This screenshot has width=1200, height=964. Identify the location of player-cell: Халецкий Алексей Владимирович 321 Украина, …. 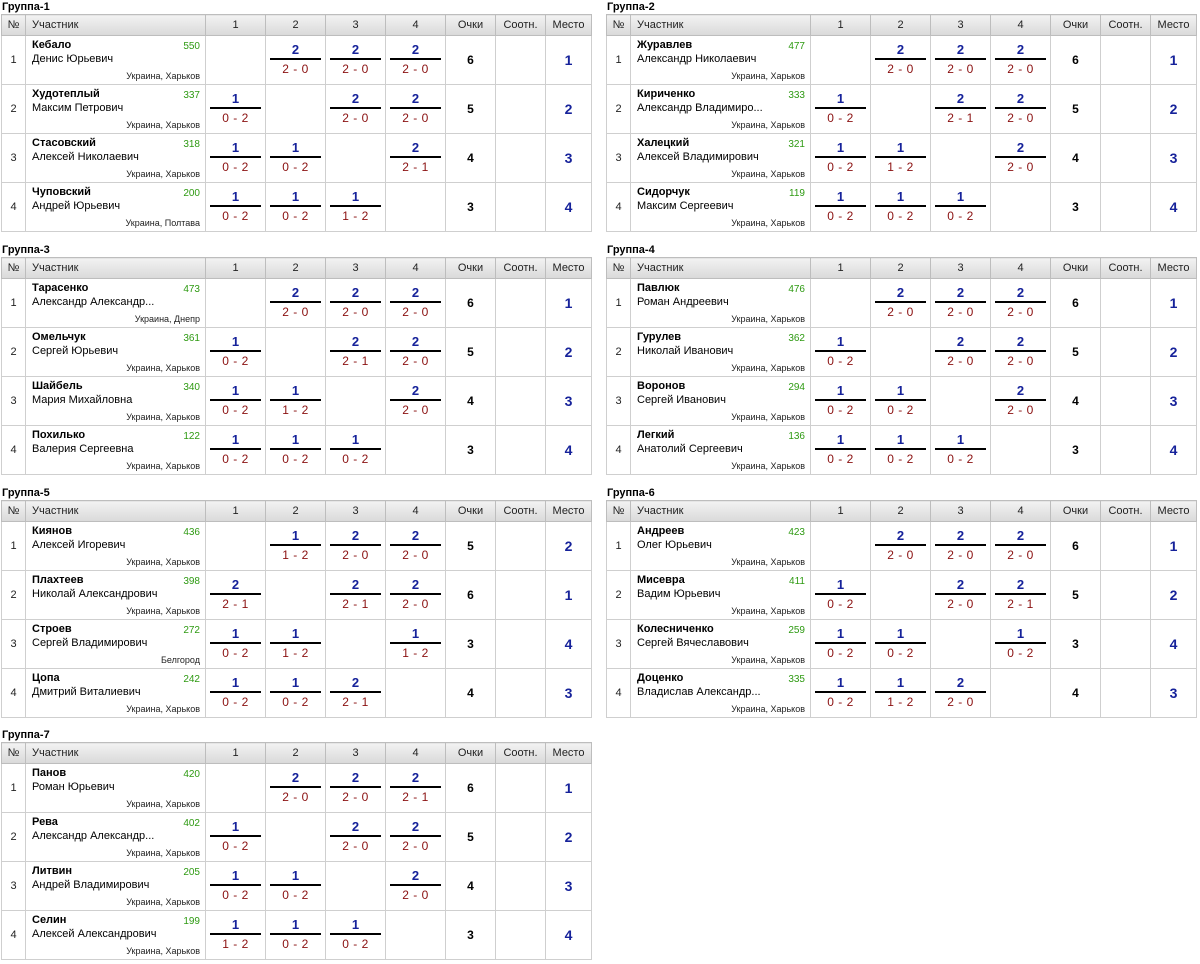
(720, 158).